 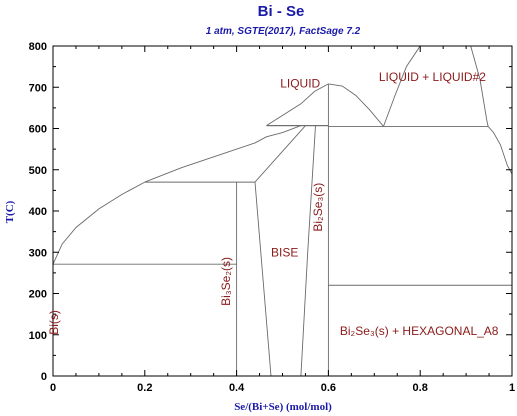 I want to click on boundary-liquidus-Bi2Se3-right, so click(x=356, y=105).